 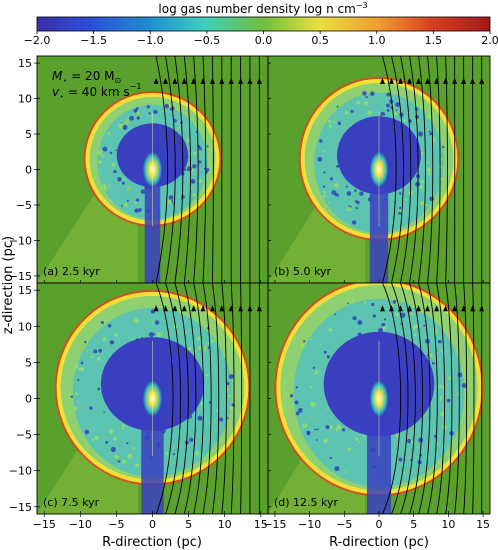 I want to click on y-axis-label: z-direction (pc), so click(x=8, y=285).